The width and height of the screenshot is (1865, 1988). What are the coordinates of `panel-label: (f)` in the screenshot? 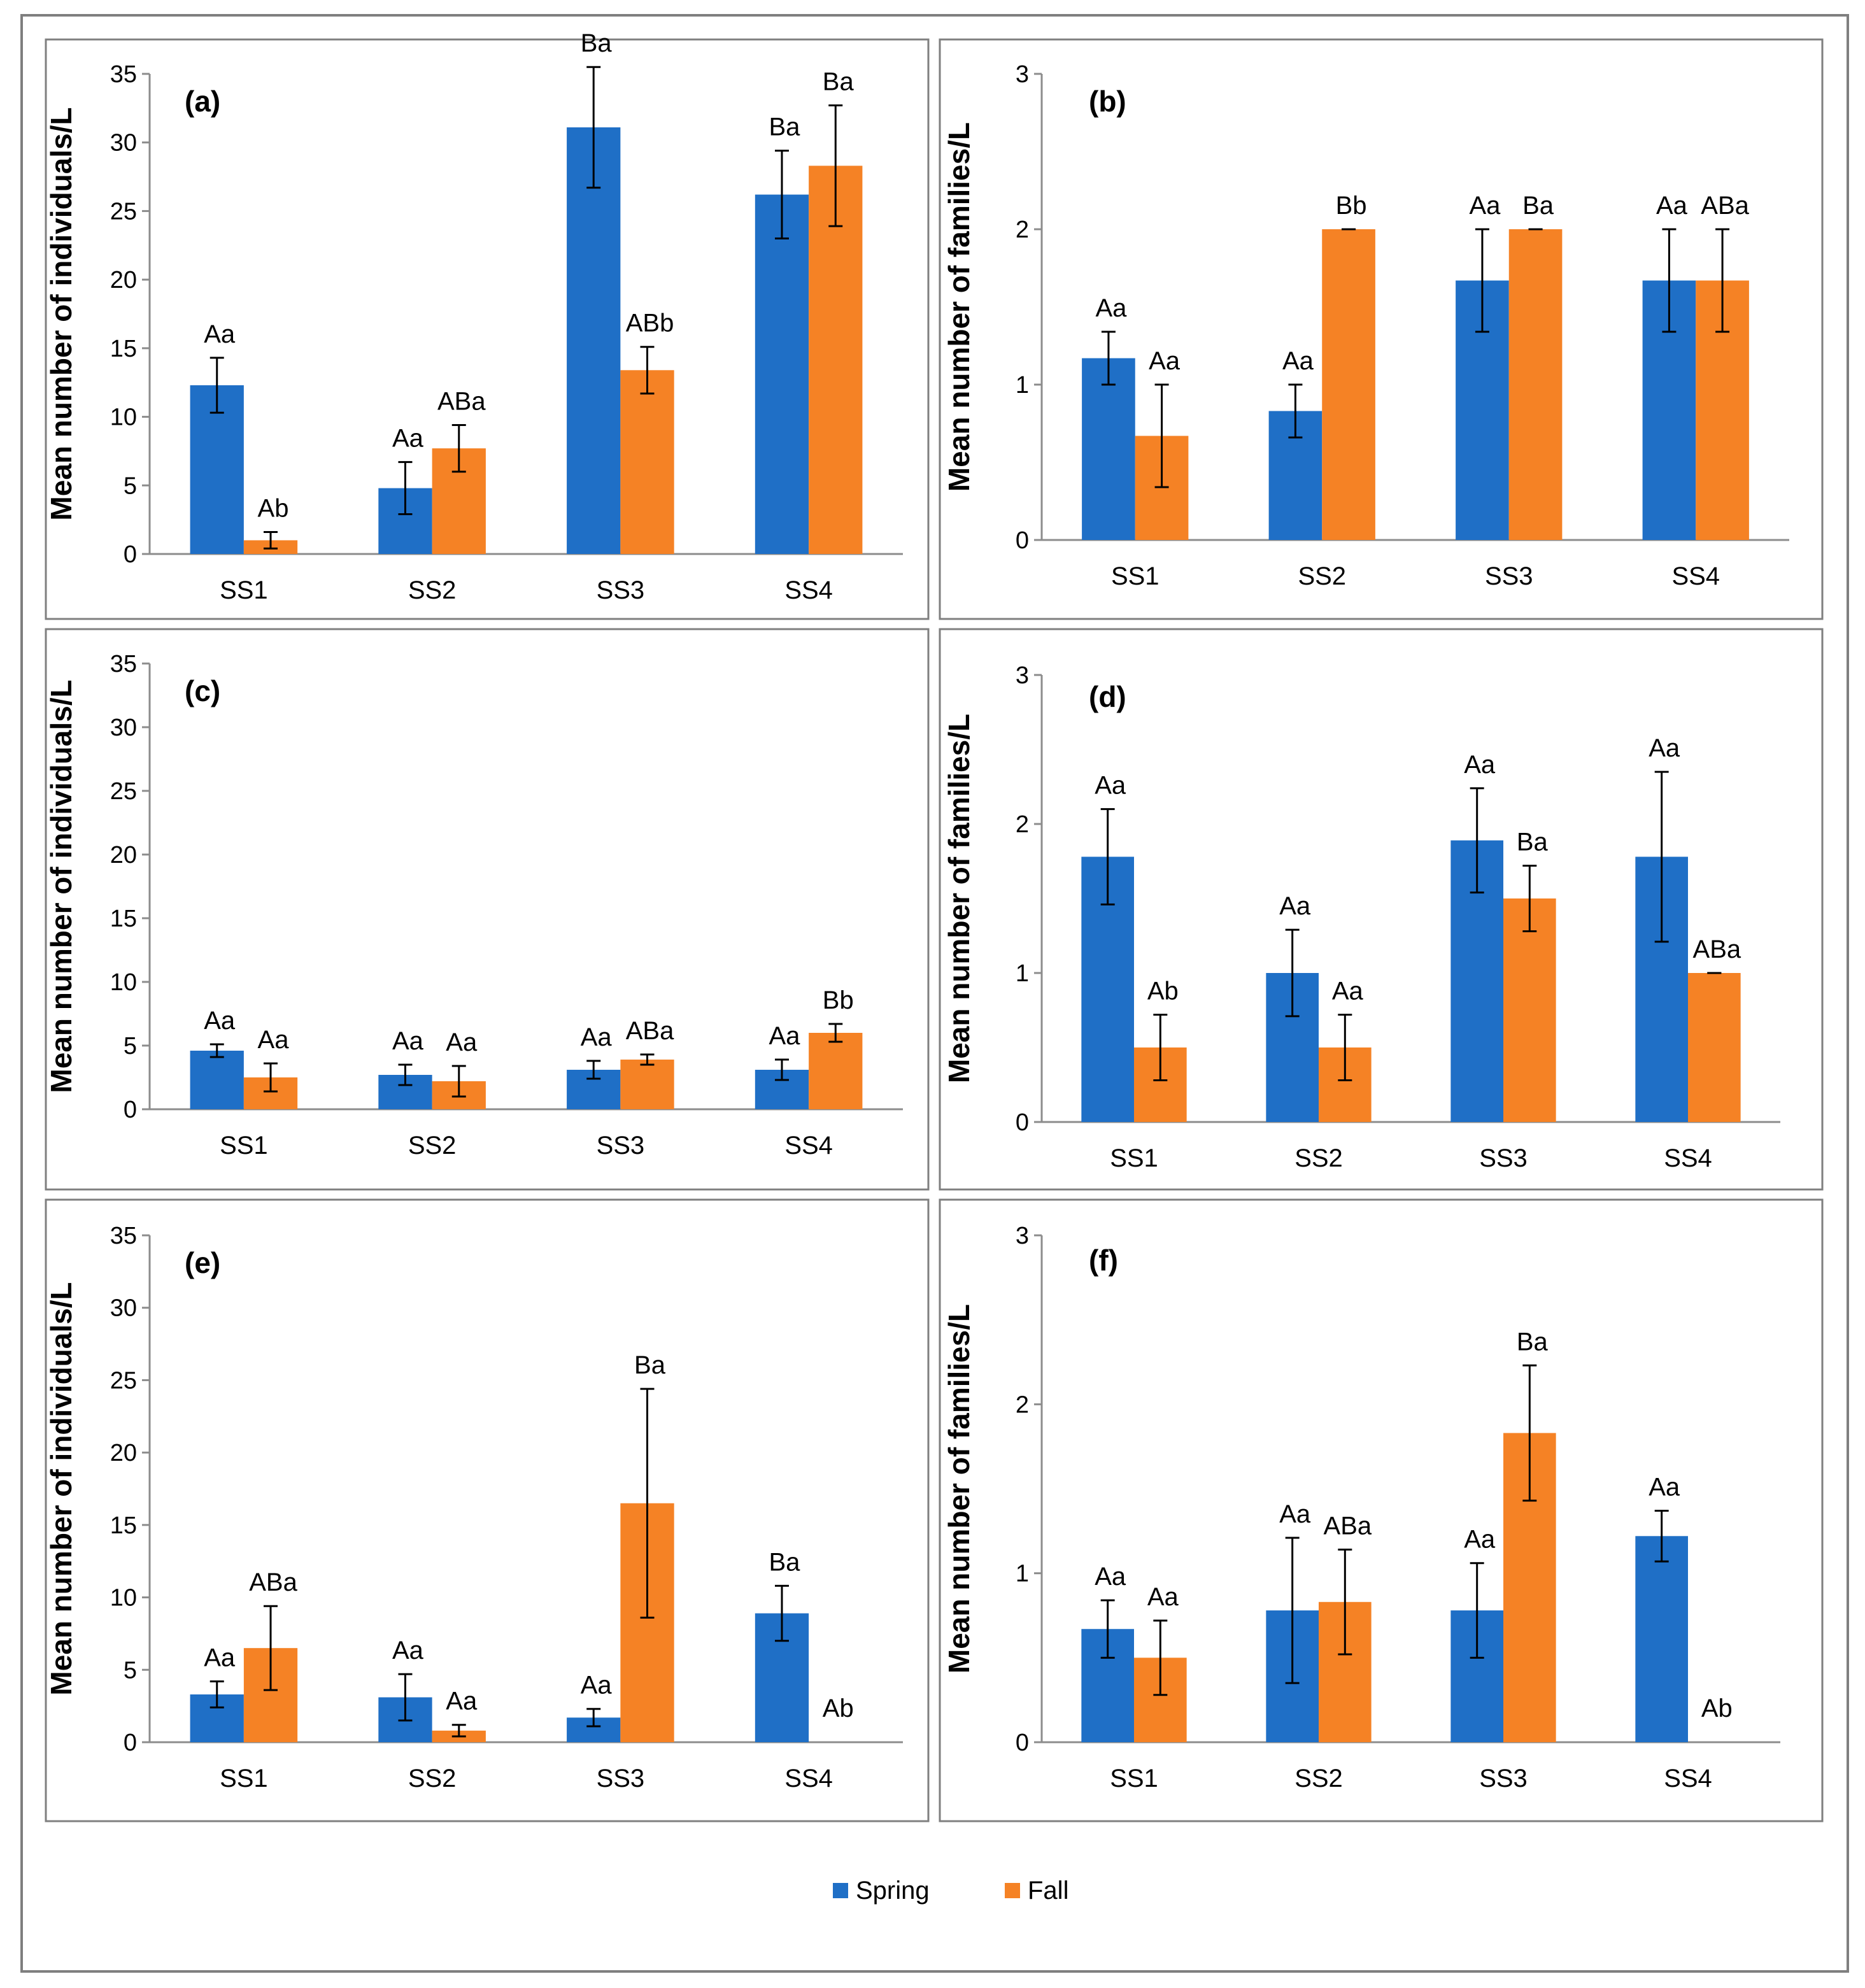 It's located at (1103, 1260).